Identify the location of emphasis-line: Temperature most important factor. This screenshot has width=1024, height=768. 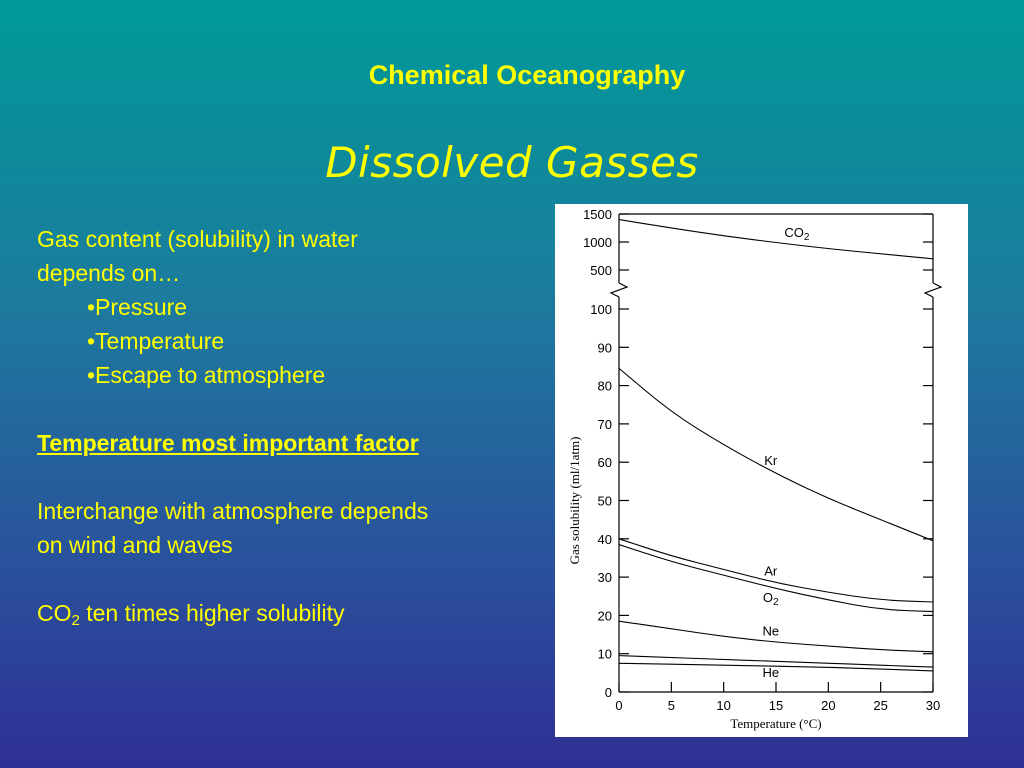
(228, 443).